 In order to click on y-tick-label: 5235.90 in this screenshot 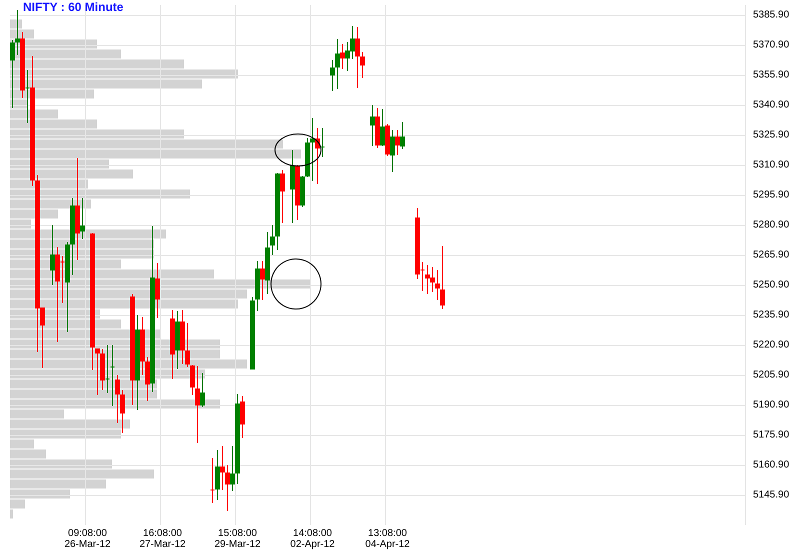, I will do `click(771, 315)`.